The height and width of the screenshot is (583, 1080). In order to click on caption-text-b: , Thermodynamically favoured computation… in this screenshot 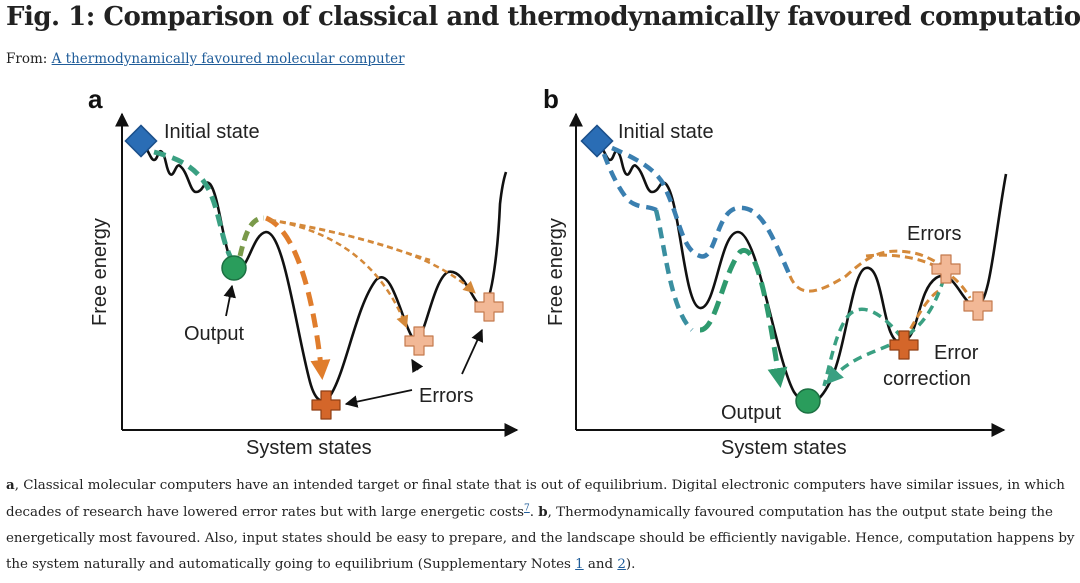, I will do `click(540, 538)`.